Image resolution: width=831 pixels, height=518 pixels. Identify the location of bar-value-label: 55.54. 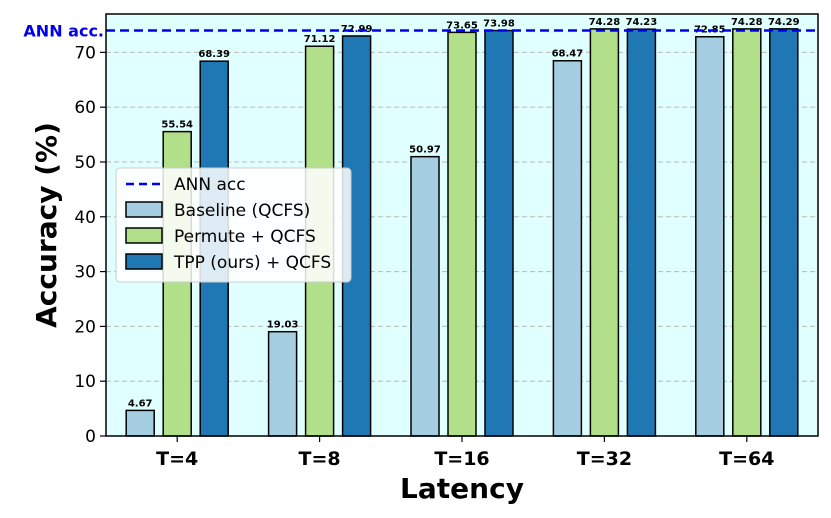
(177, 125).